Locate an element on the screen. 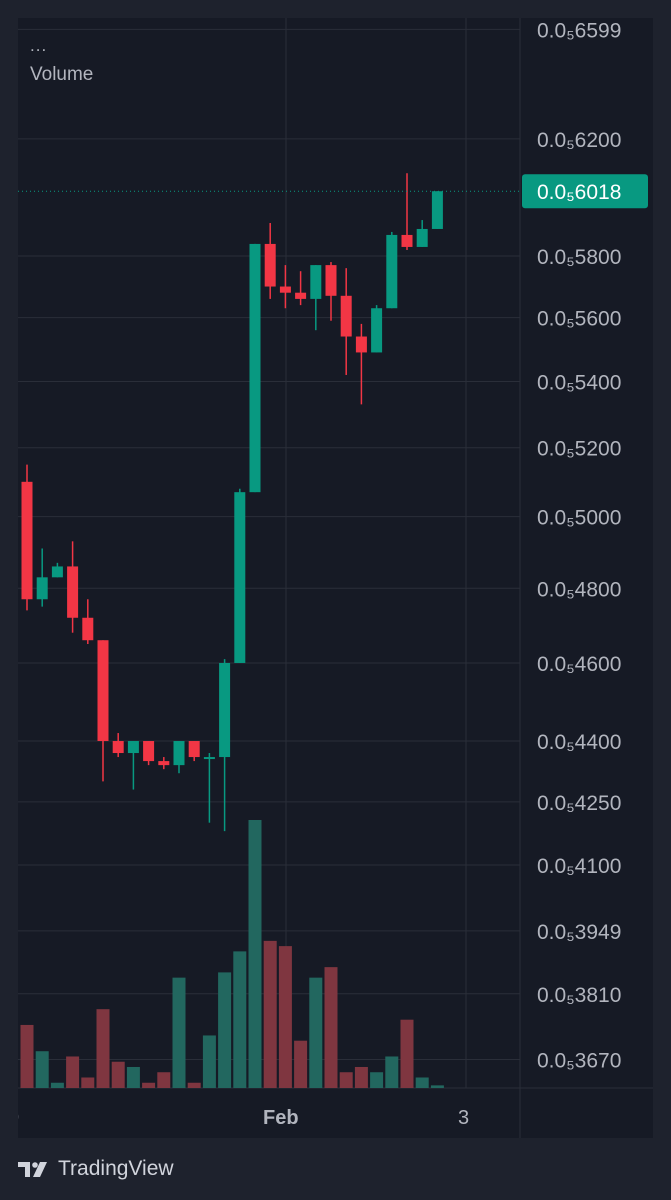  time-axis-label: 9 is located at coordinates (18, 1118).